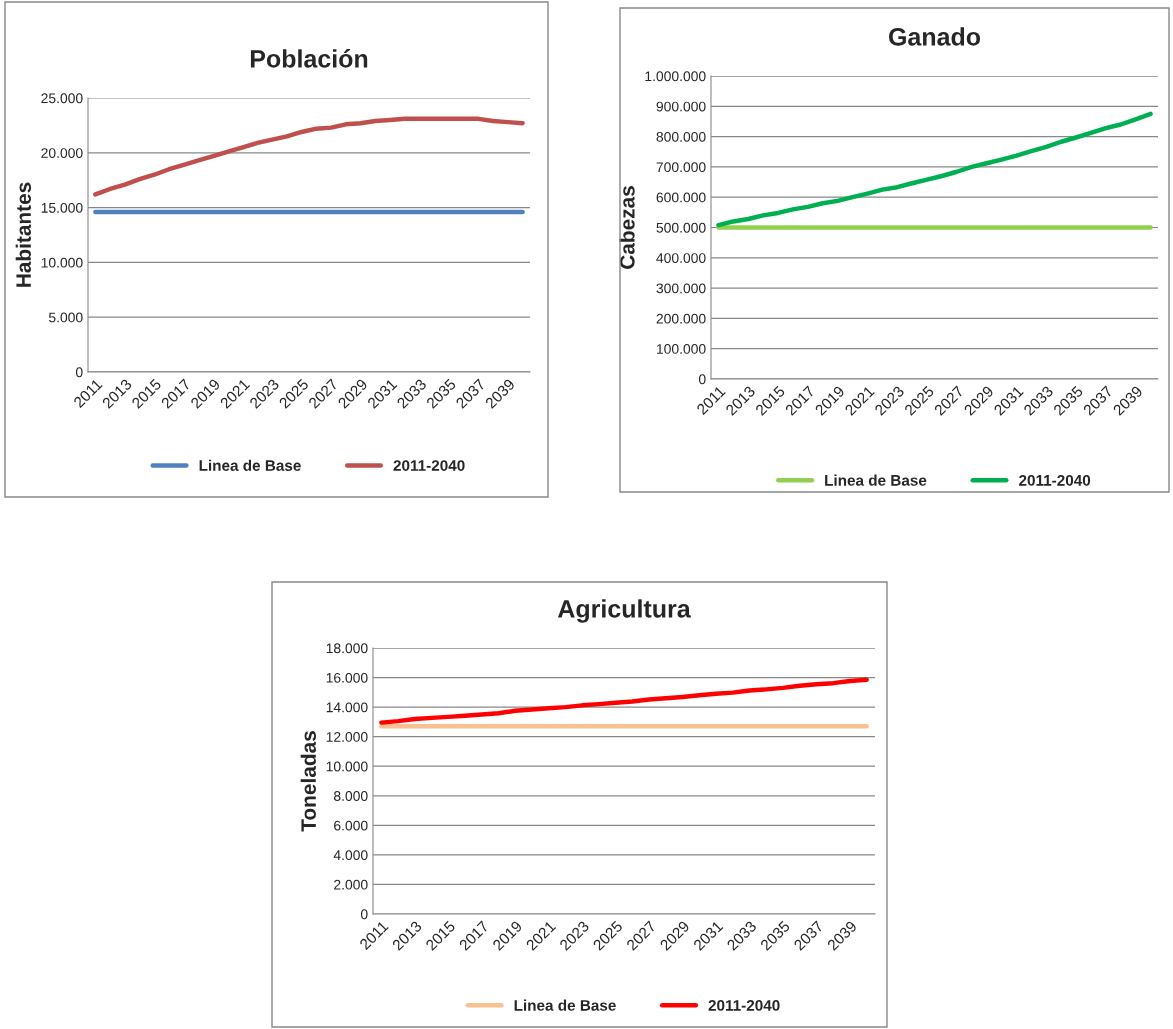 The height and width of the screenshot is (1029, 1173). What do you see at coordinates (62, 207) in the screenshot?
I see `y-tick-label: 15.000` at bounding box center [62, 207].